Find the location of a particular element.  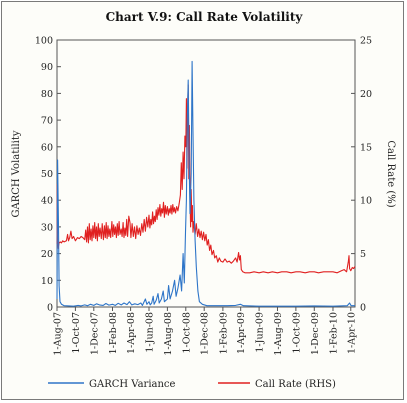

left-tick-label: 100 is located at coordinates (44, 41).